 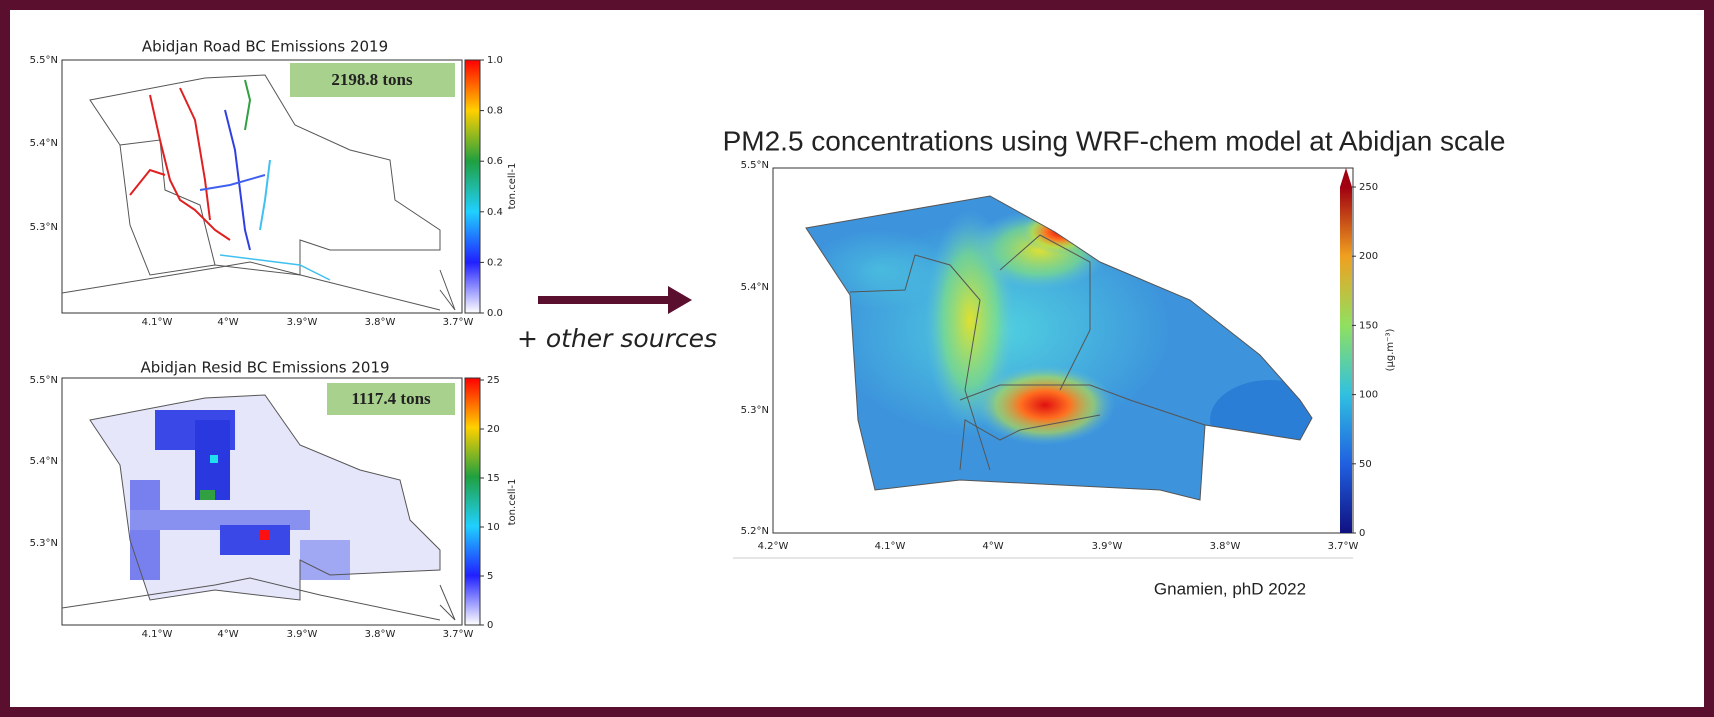 I want to click on road-map-shapes, so click(x=258, y=192).